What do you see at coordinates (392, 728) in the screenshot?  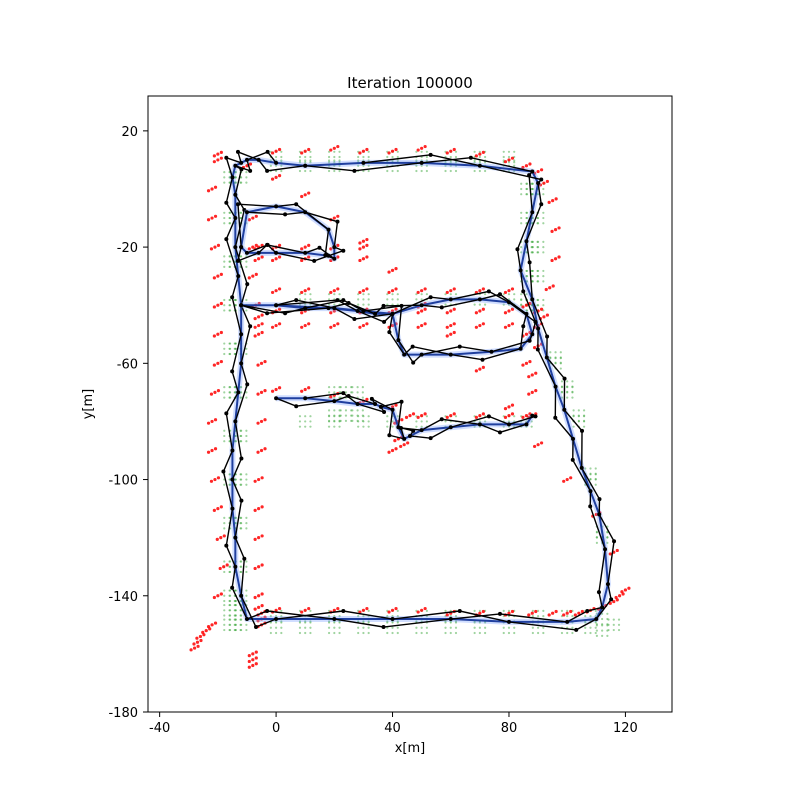 I see `x-tick-label: 40` at bounding box center [392, 728].